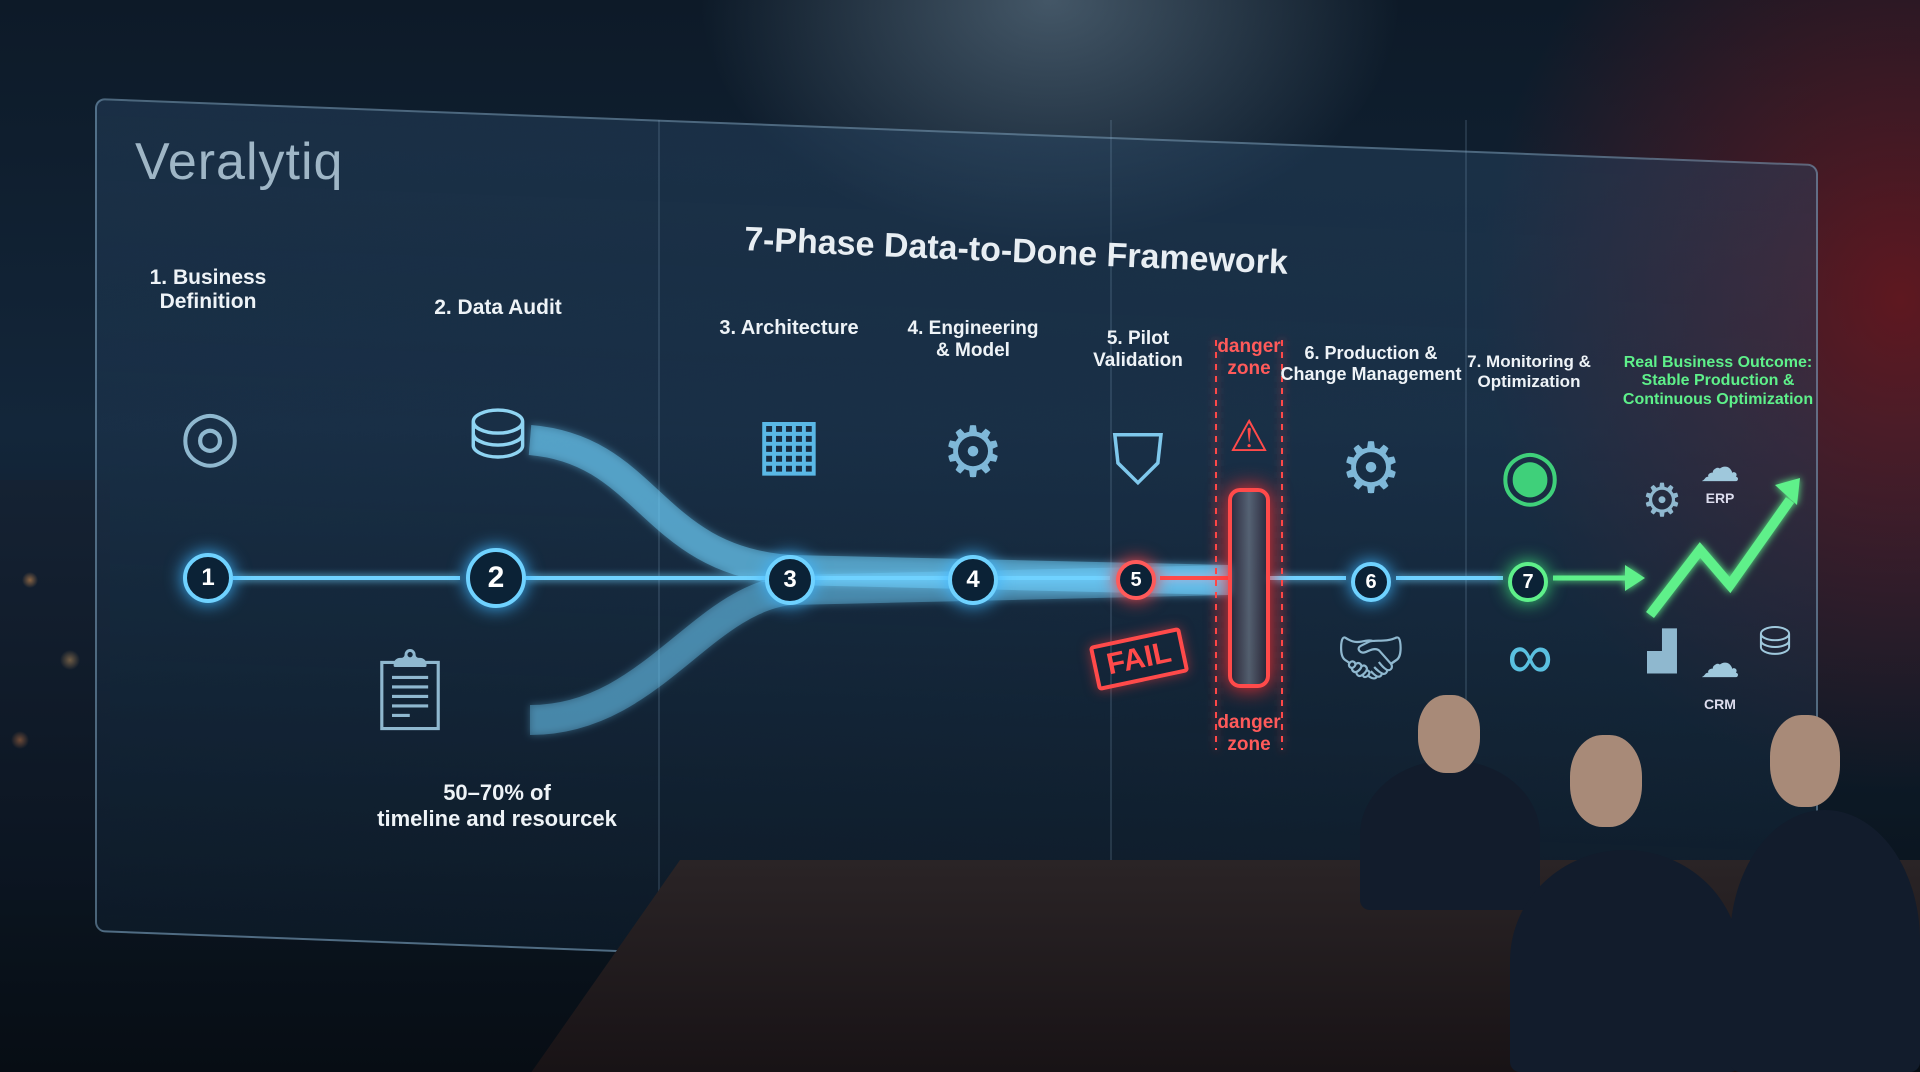  Describe the element at coordinates (1138, 360) in the screenshot. I see `label-line: Validation` at that location.